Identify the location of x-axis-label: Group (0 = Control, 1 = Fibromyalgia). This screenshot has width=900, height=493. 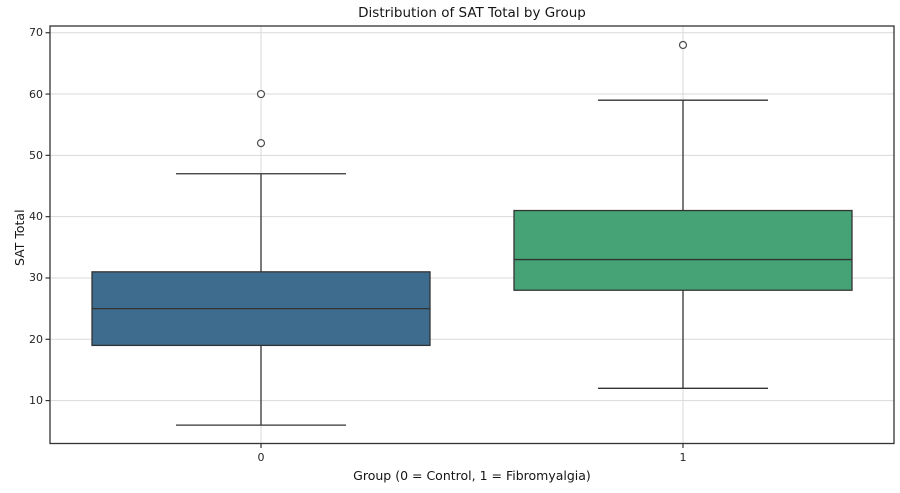
(472, 475).